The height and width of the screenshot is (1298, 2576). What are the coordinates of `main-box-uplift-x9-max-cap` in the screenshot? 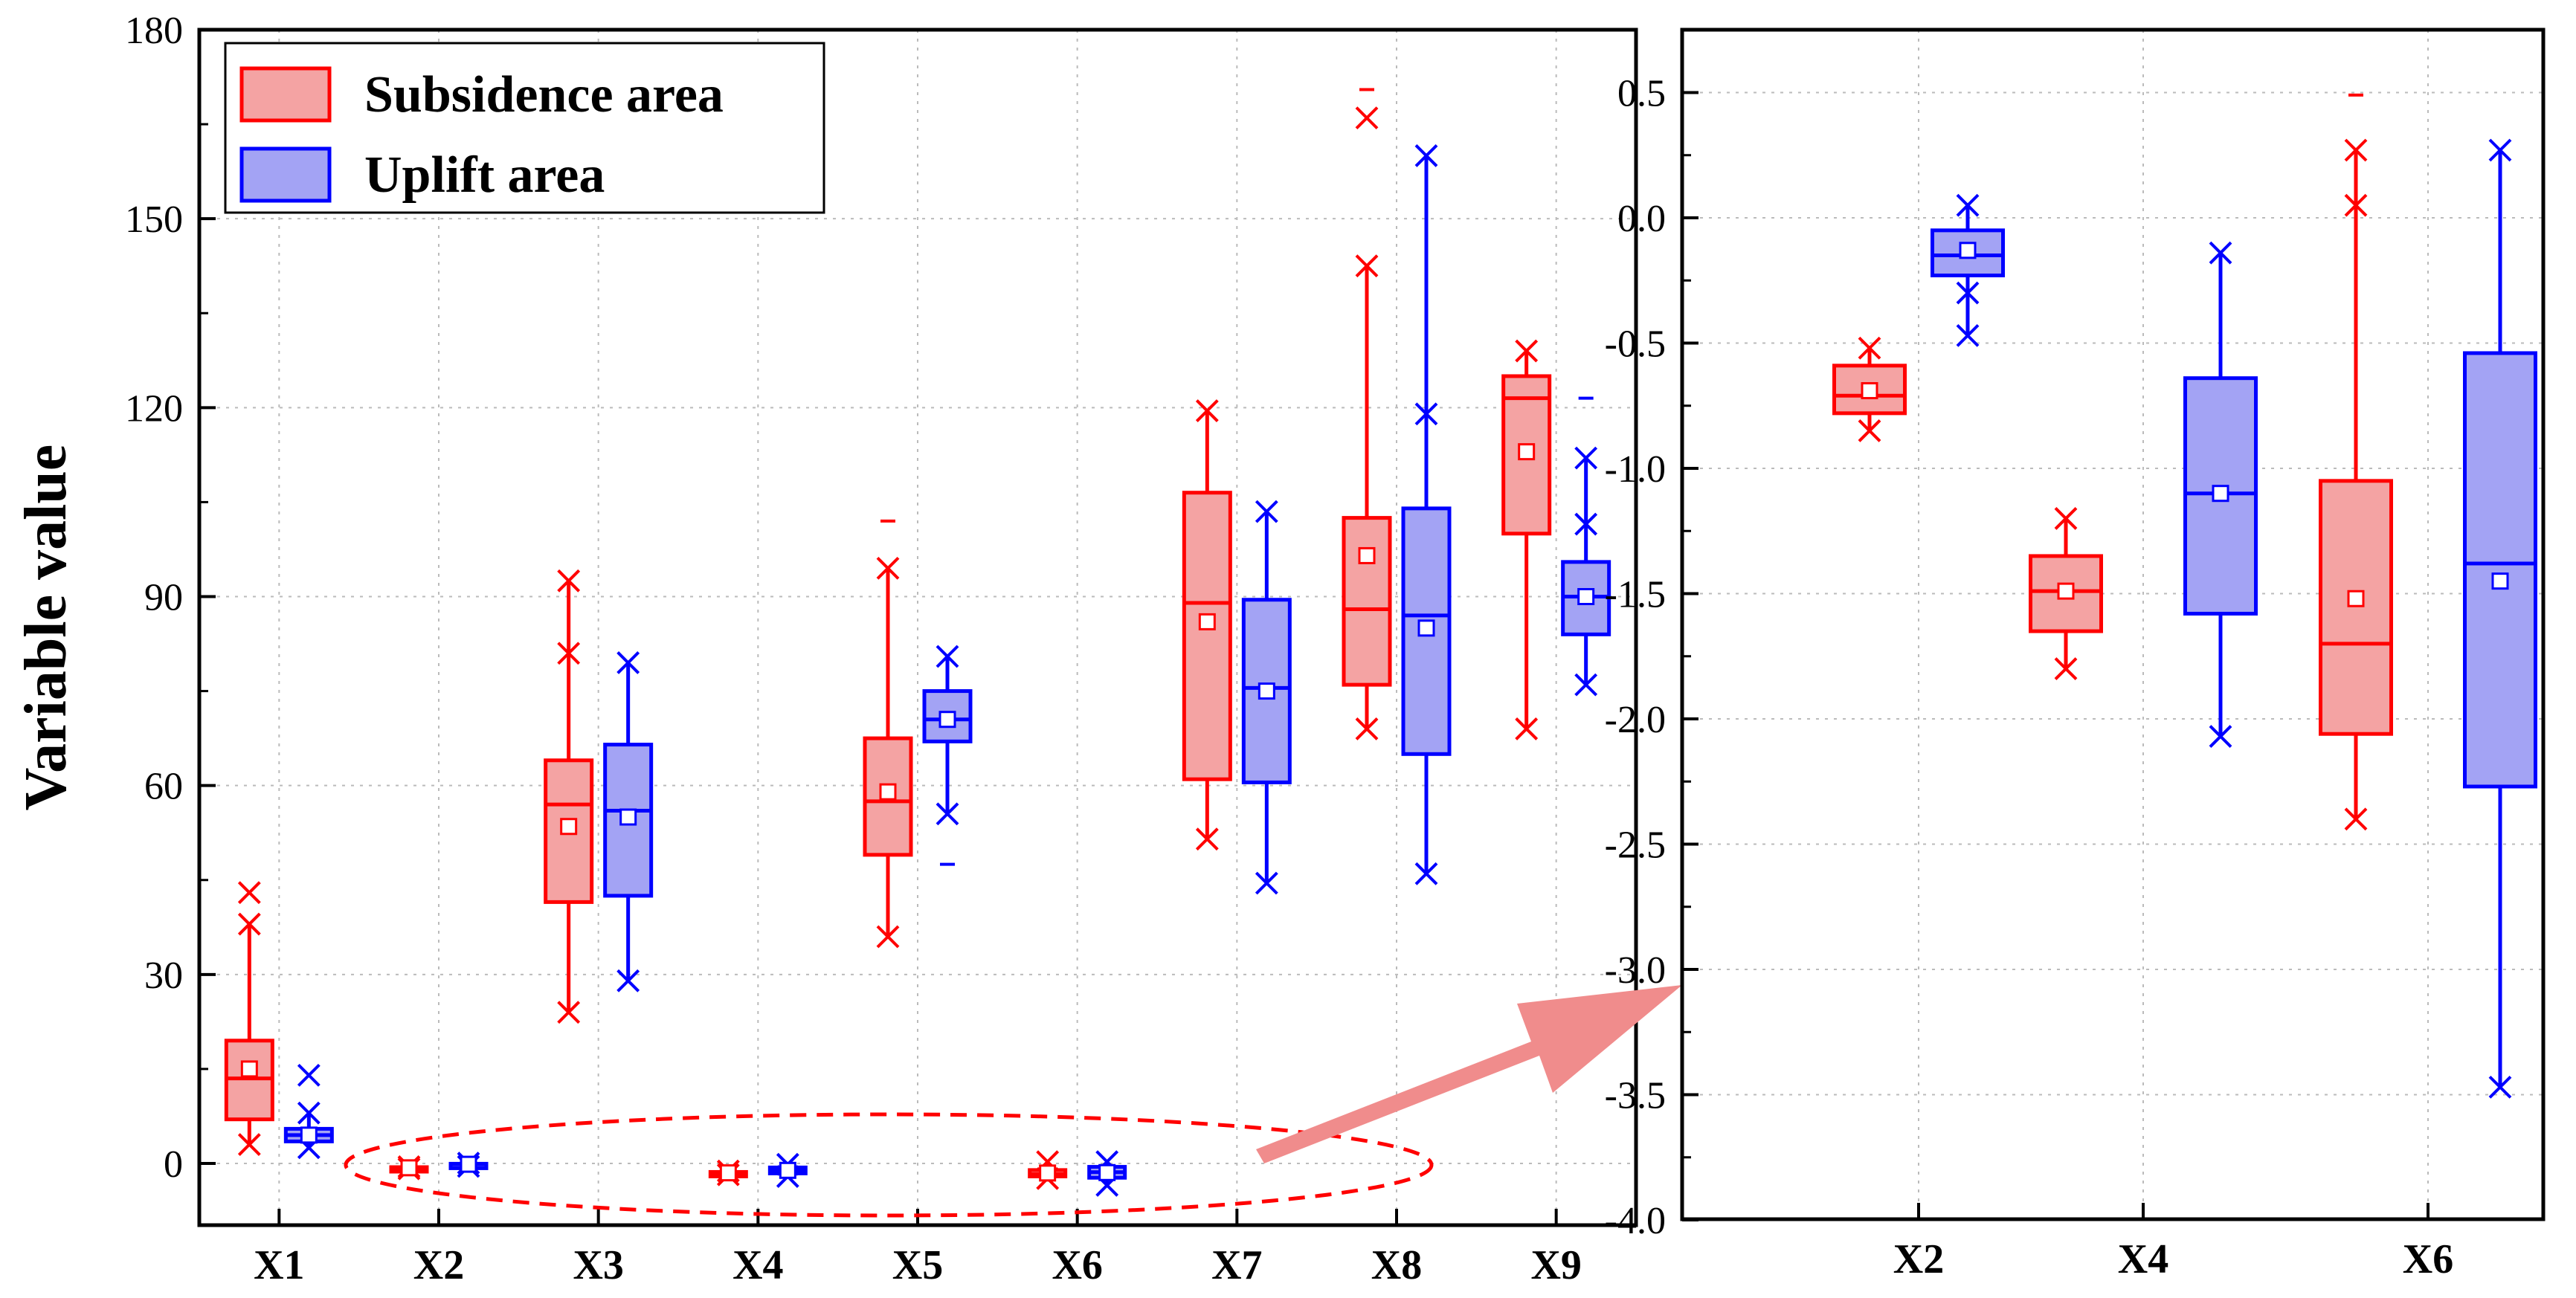 It's located at (1586, 458).